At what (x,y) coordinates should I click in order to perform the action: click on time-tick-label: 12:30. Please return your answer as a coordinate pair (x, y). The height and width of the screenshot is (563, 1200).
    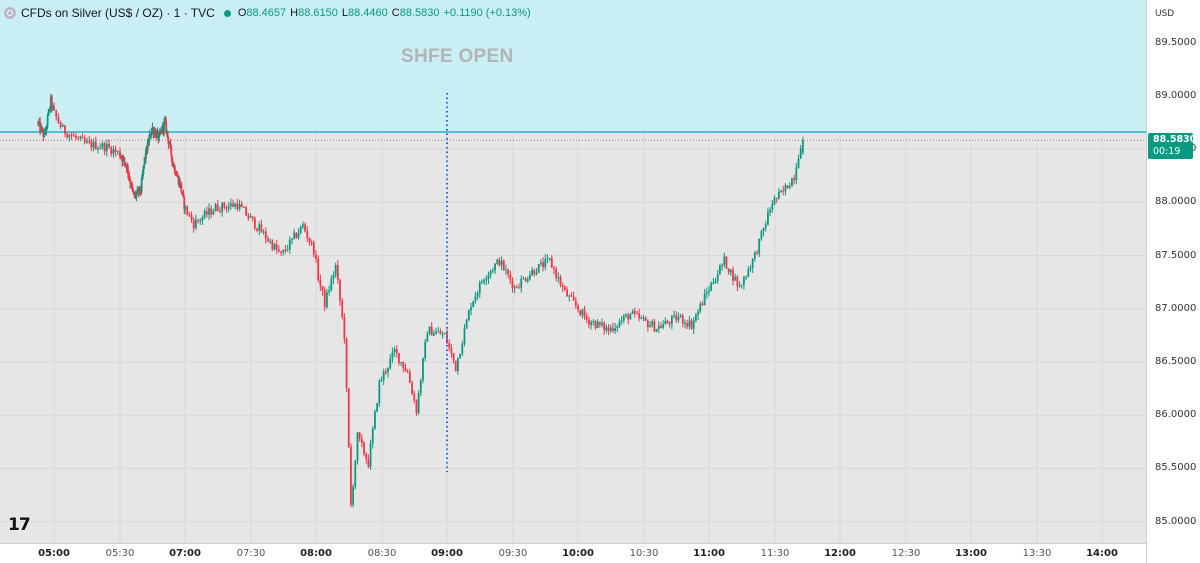
    Looking at the image, I should click on (906, 553).